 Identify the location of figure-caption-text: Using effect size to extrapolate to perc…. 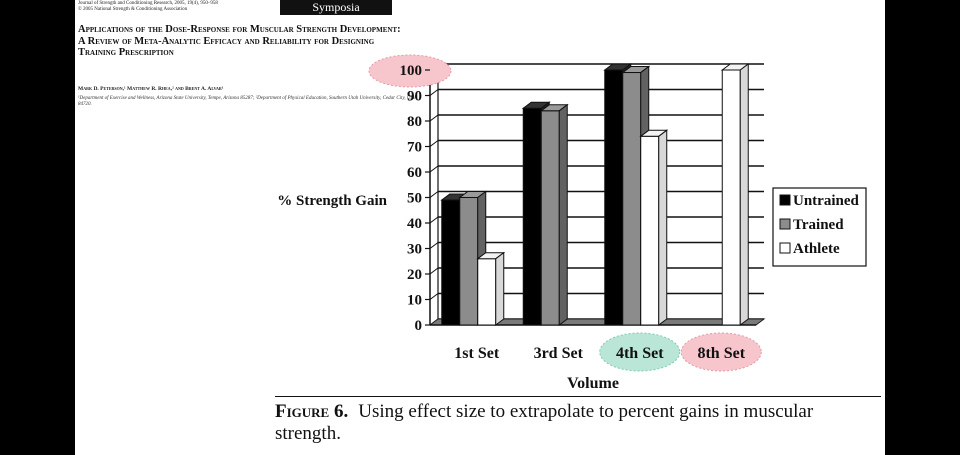
(544, 422).